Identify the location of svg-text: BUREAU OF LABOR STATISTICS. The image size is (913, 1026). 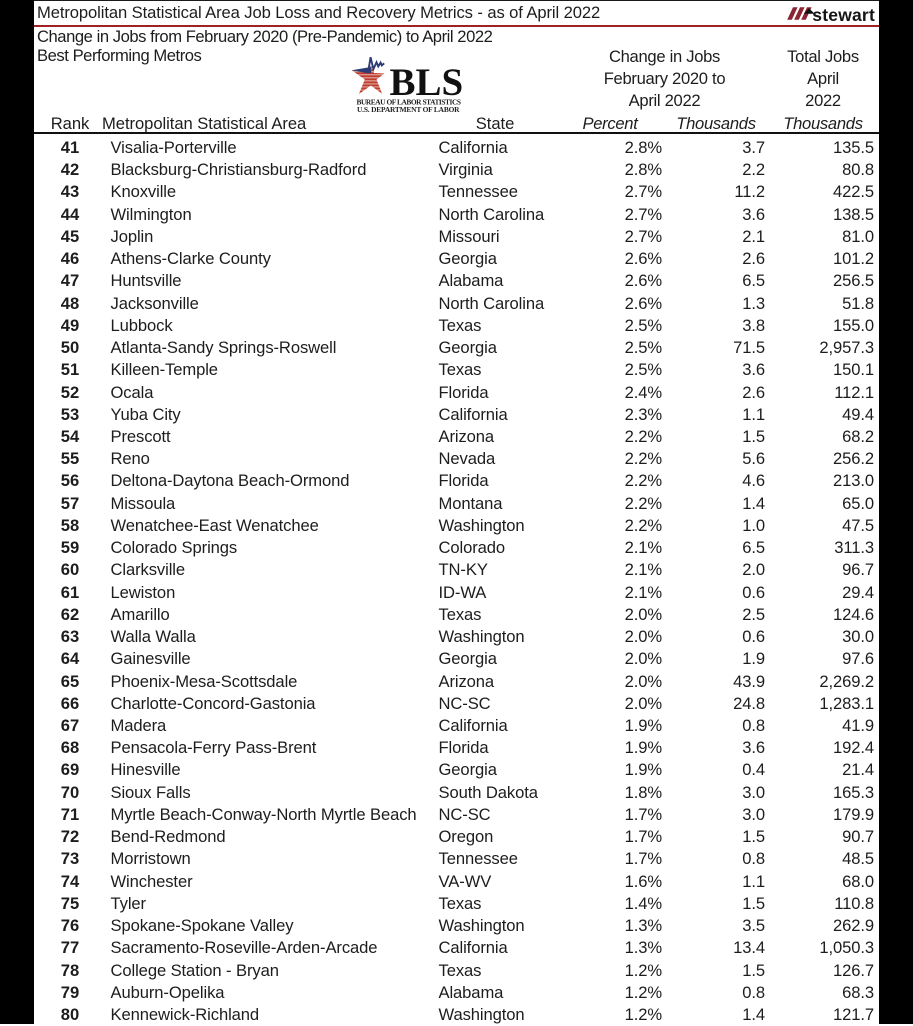
(409, 101).